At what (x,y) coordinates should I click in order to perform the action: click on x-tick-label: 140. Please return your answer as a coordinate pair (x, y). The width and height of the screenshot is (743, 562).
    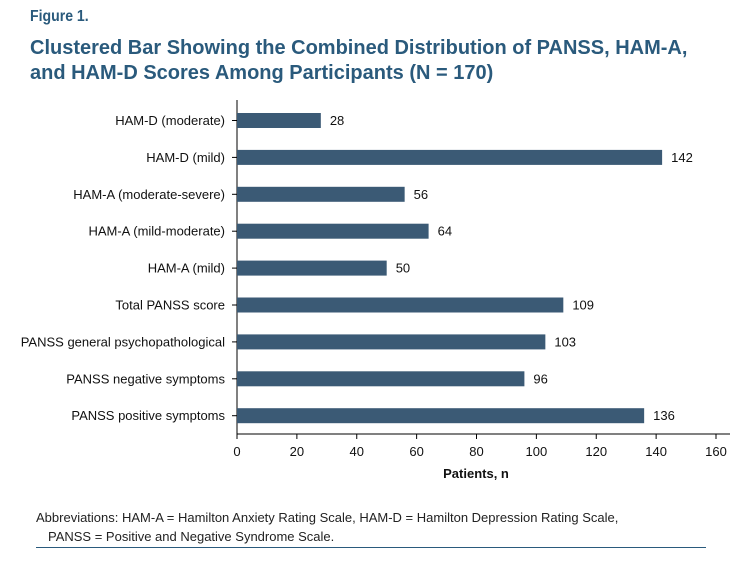
    Looking at the image, I should click on (656, 451).